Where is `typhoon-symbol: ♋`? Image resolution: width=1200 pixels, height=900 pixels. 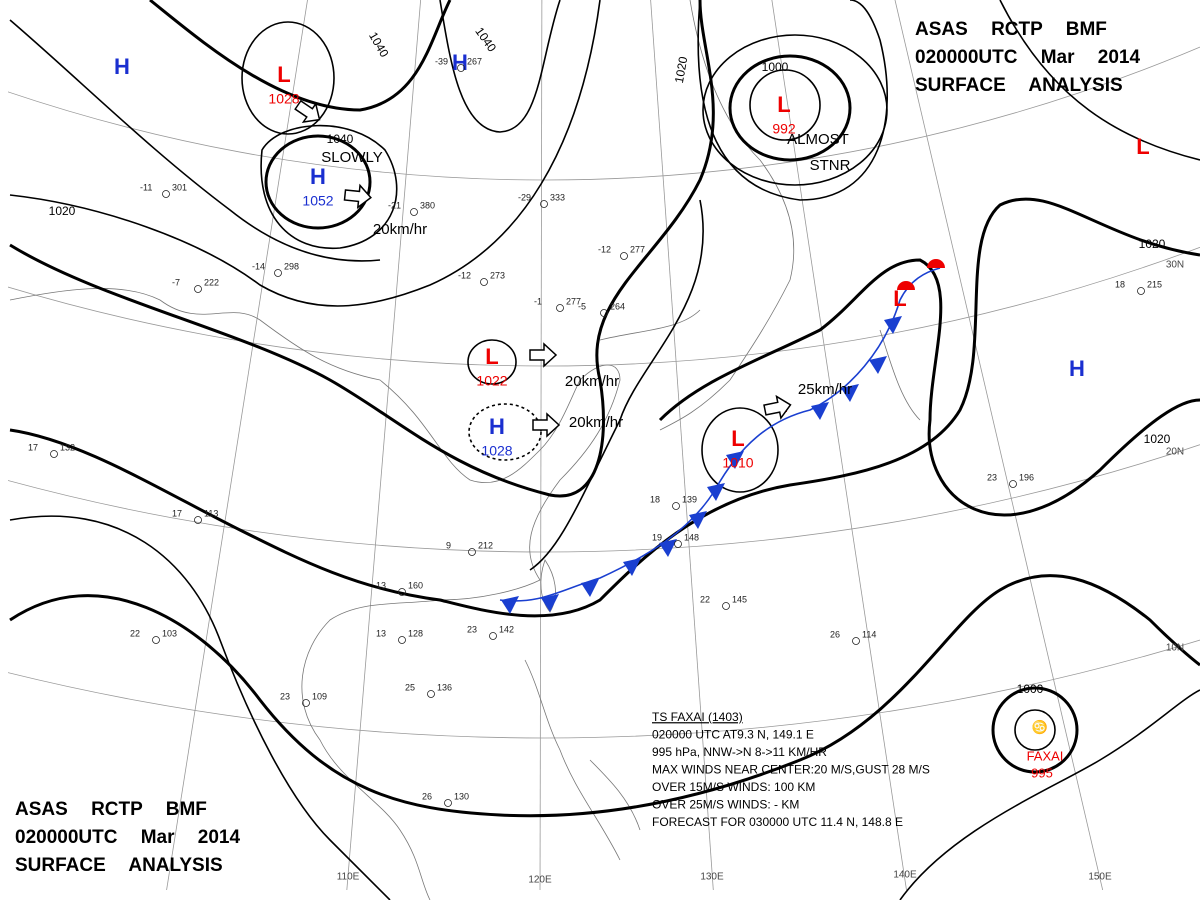 typhoon-symbol: ♋ is located at coordinates (1040, 726).